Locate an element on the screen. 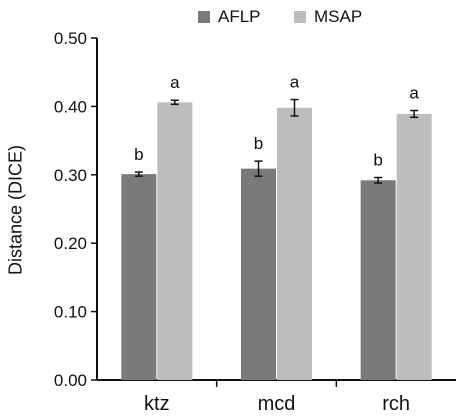 The image size is (458, 419). x-tick-label: rch is located at coordinates (396, 404).